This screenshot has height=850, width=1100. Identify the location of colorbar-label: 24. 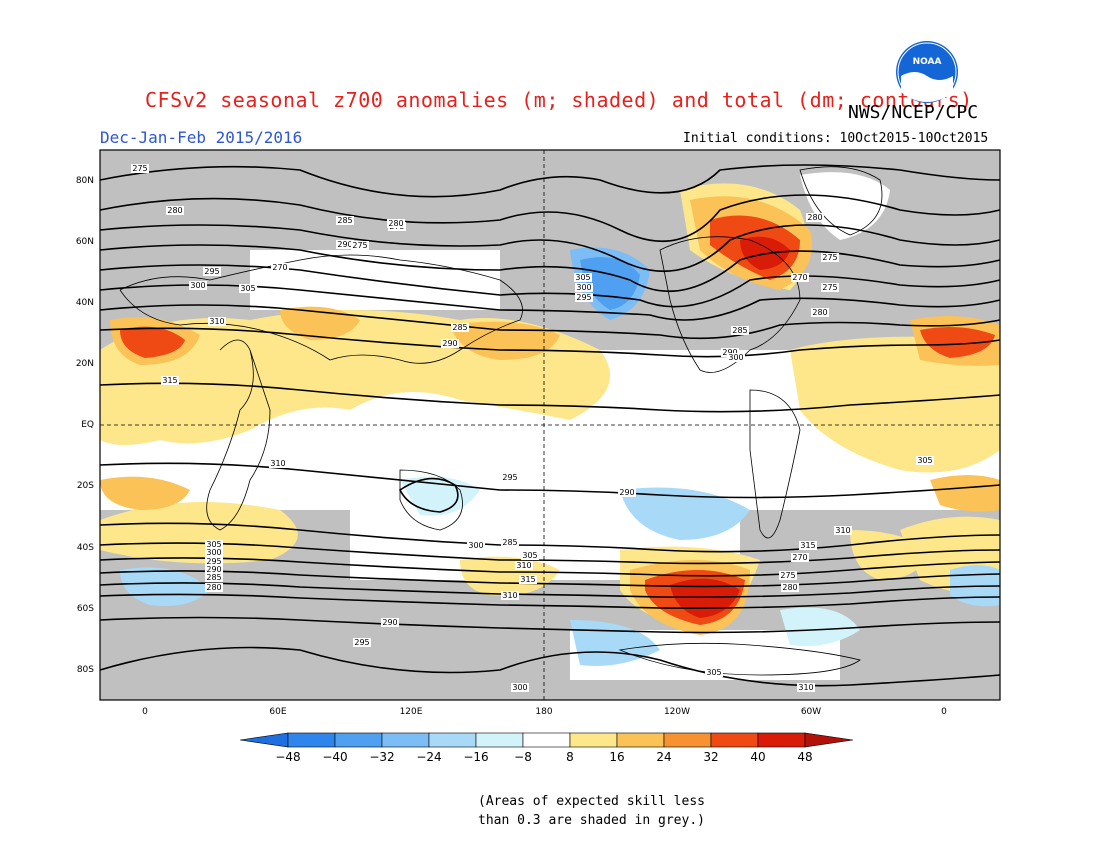
(663, 757).